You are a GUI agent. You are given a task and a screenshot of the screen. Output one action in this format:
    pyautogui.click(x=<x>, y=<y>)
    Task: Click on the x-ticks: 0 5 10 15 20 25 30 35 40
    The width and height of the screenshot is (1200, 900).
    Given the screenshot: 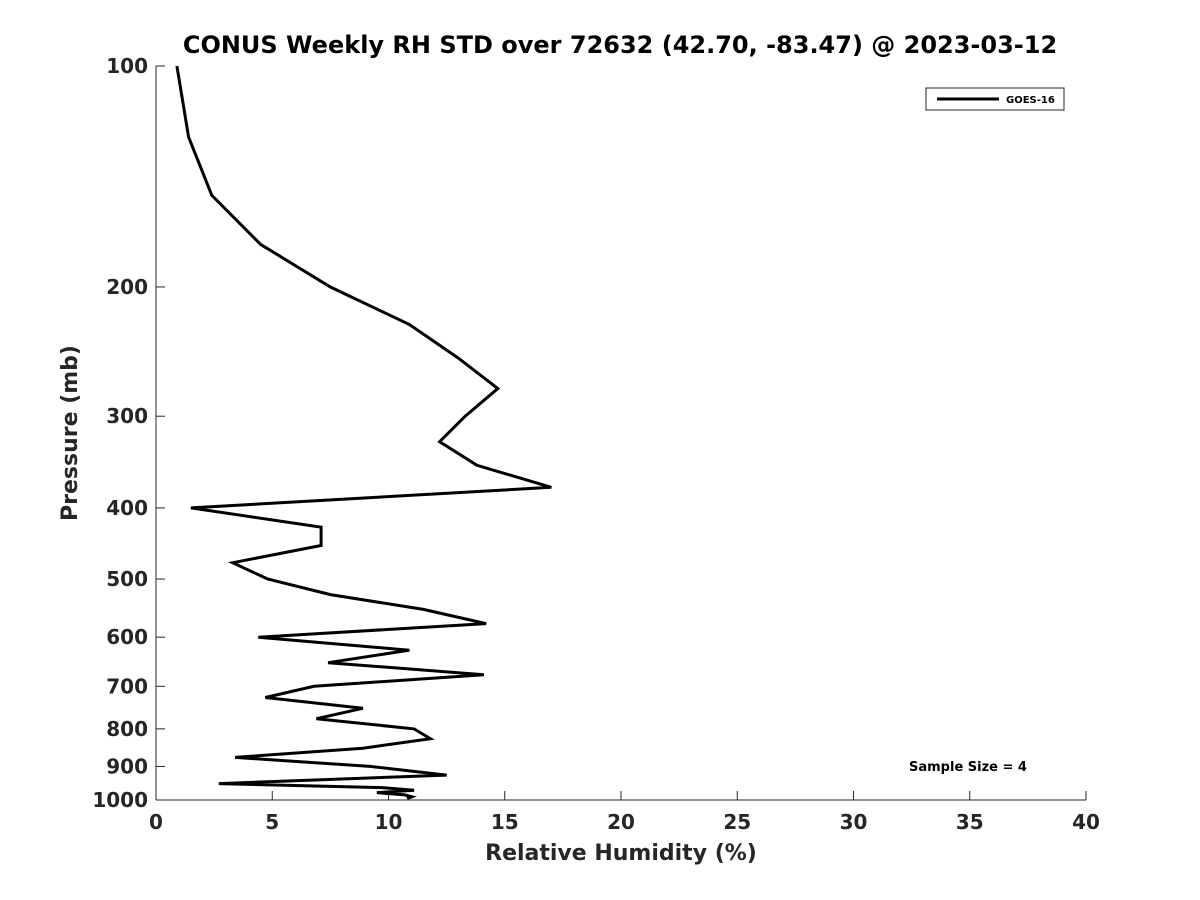 What is the action you would take?
    pyautogui.click(x=624, y=812)
    